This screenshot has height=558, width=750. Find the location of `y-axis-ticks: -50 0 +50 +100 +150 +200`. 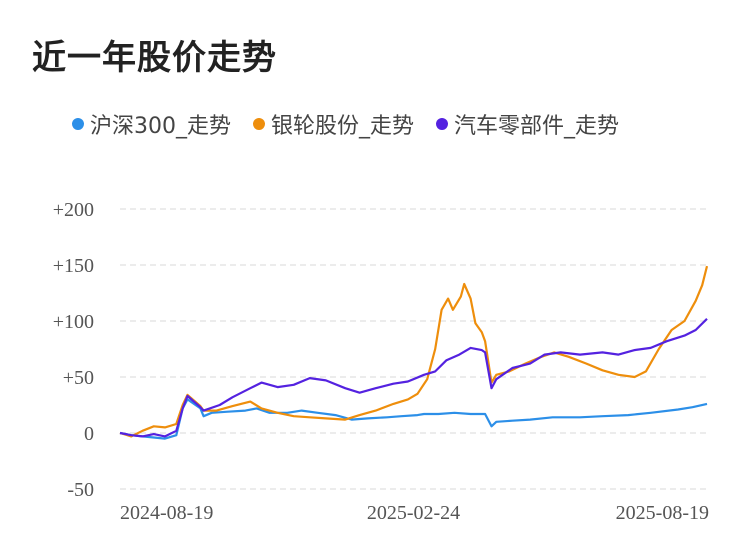

y-axis-ticks: -50 0 +50 +100 +150 +200 is located at coordinates (73, 350).